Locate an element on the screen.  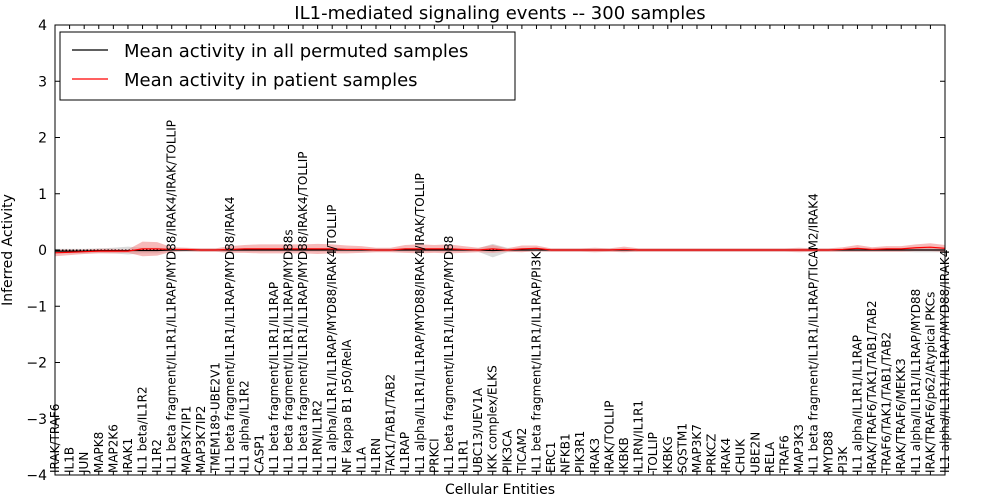
x-entity-label: MAPK8 is located at coordinates (99, 452).